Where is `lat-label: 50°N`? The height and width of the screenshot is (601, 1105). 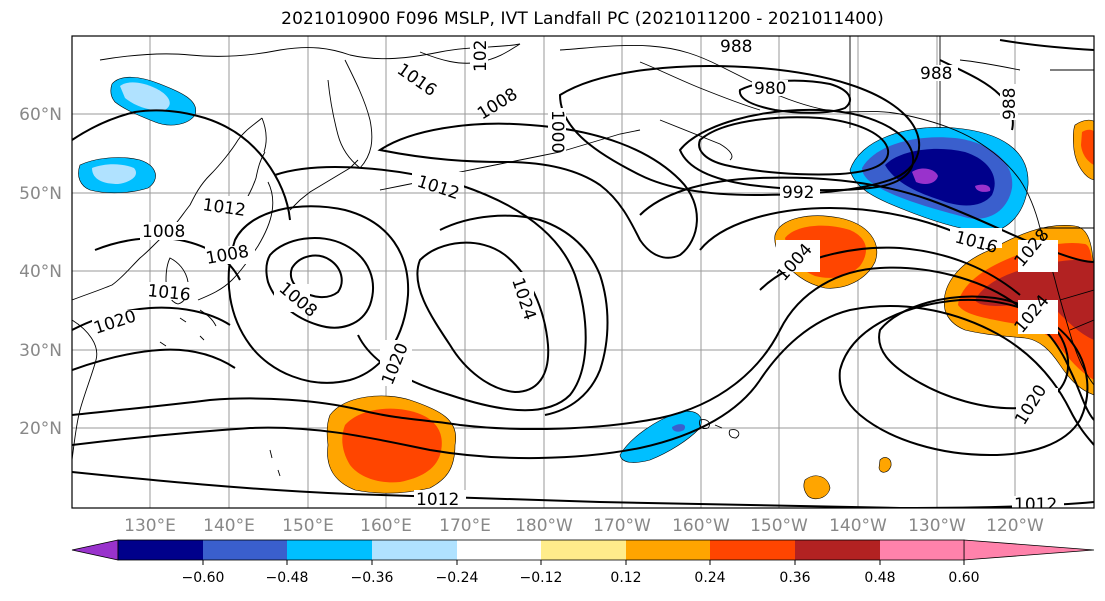
lat-label: 50°N is located at coordinates (40, 194).